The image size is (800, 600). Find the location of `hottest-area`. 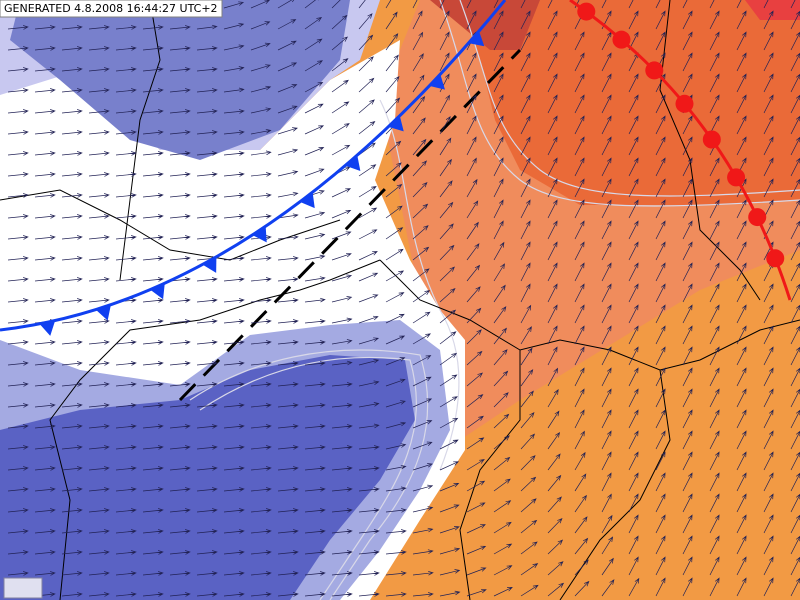

hottest-area is located at coordinates (772, 10).